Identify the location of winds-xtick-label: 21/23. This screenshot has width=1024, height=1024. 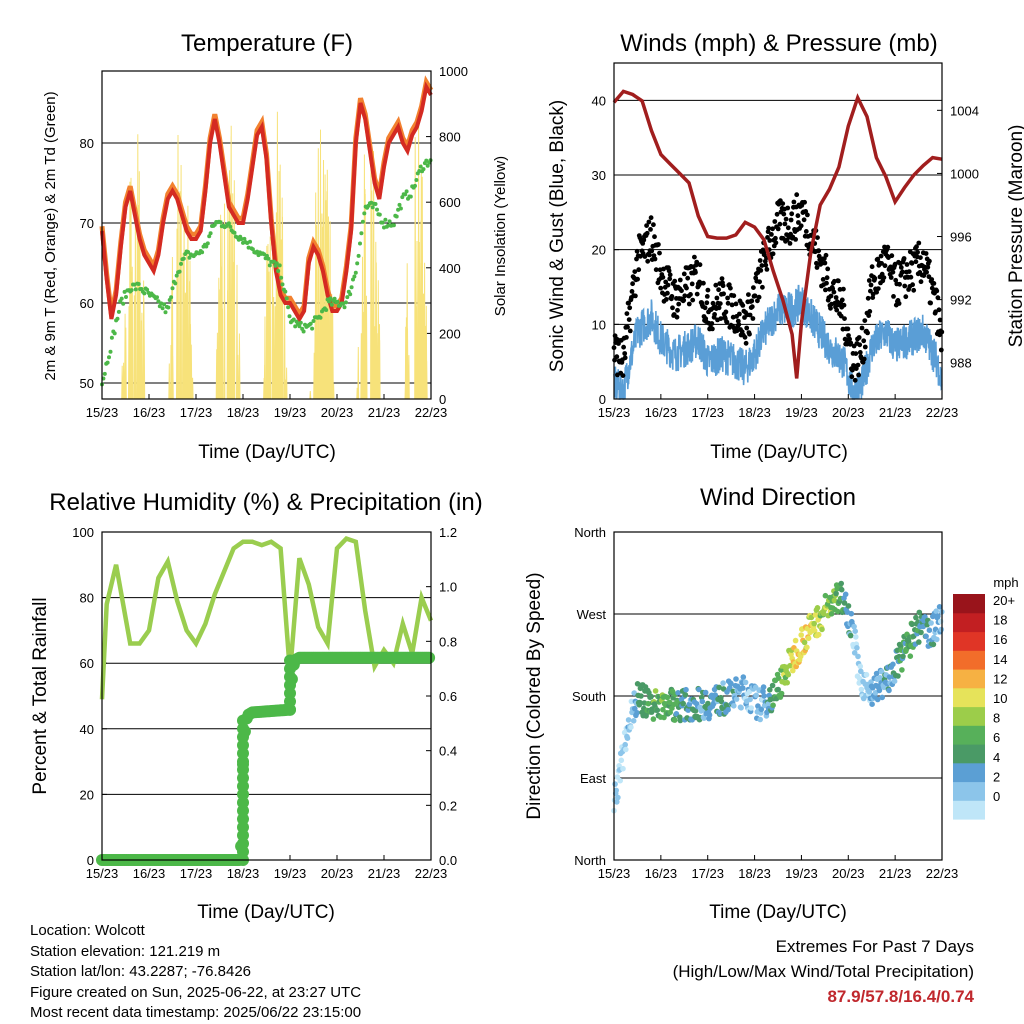
(895, 412).